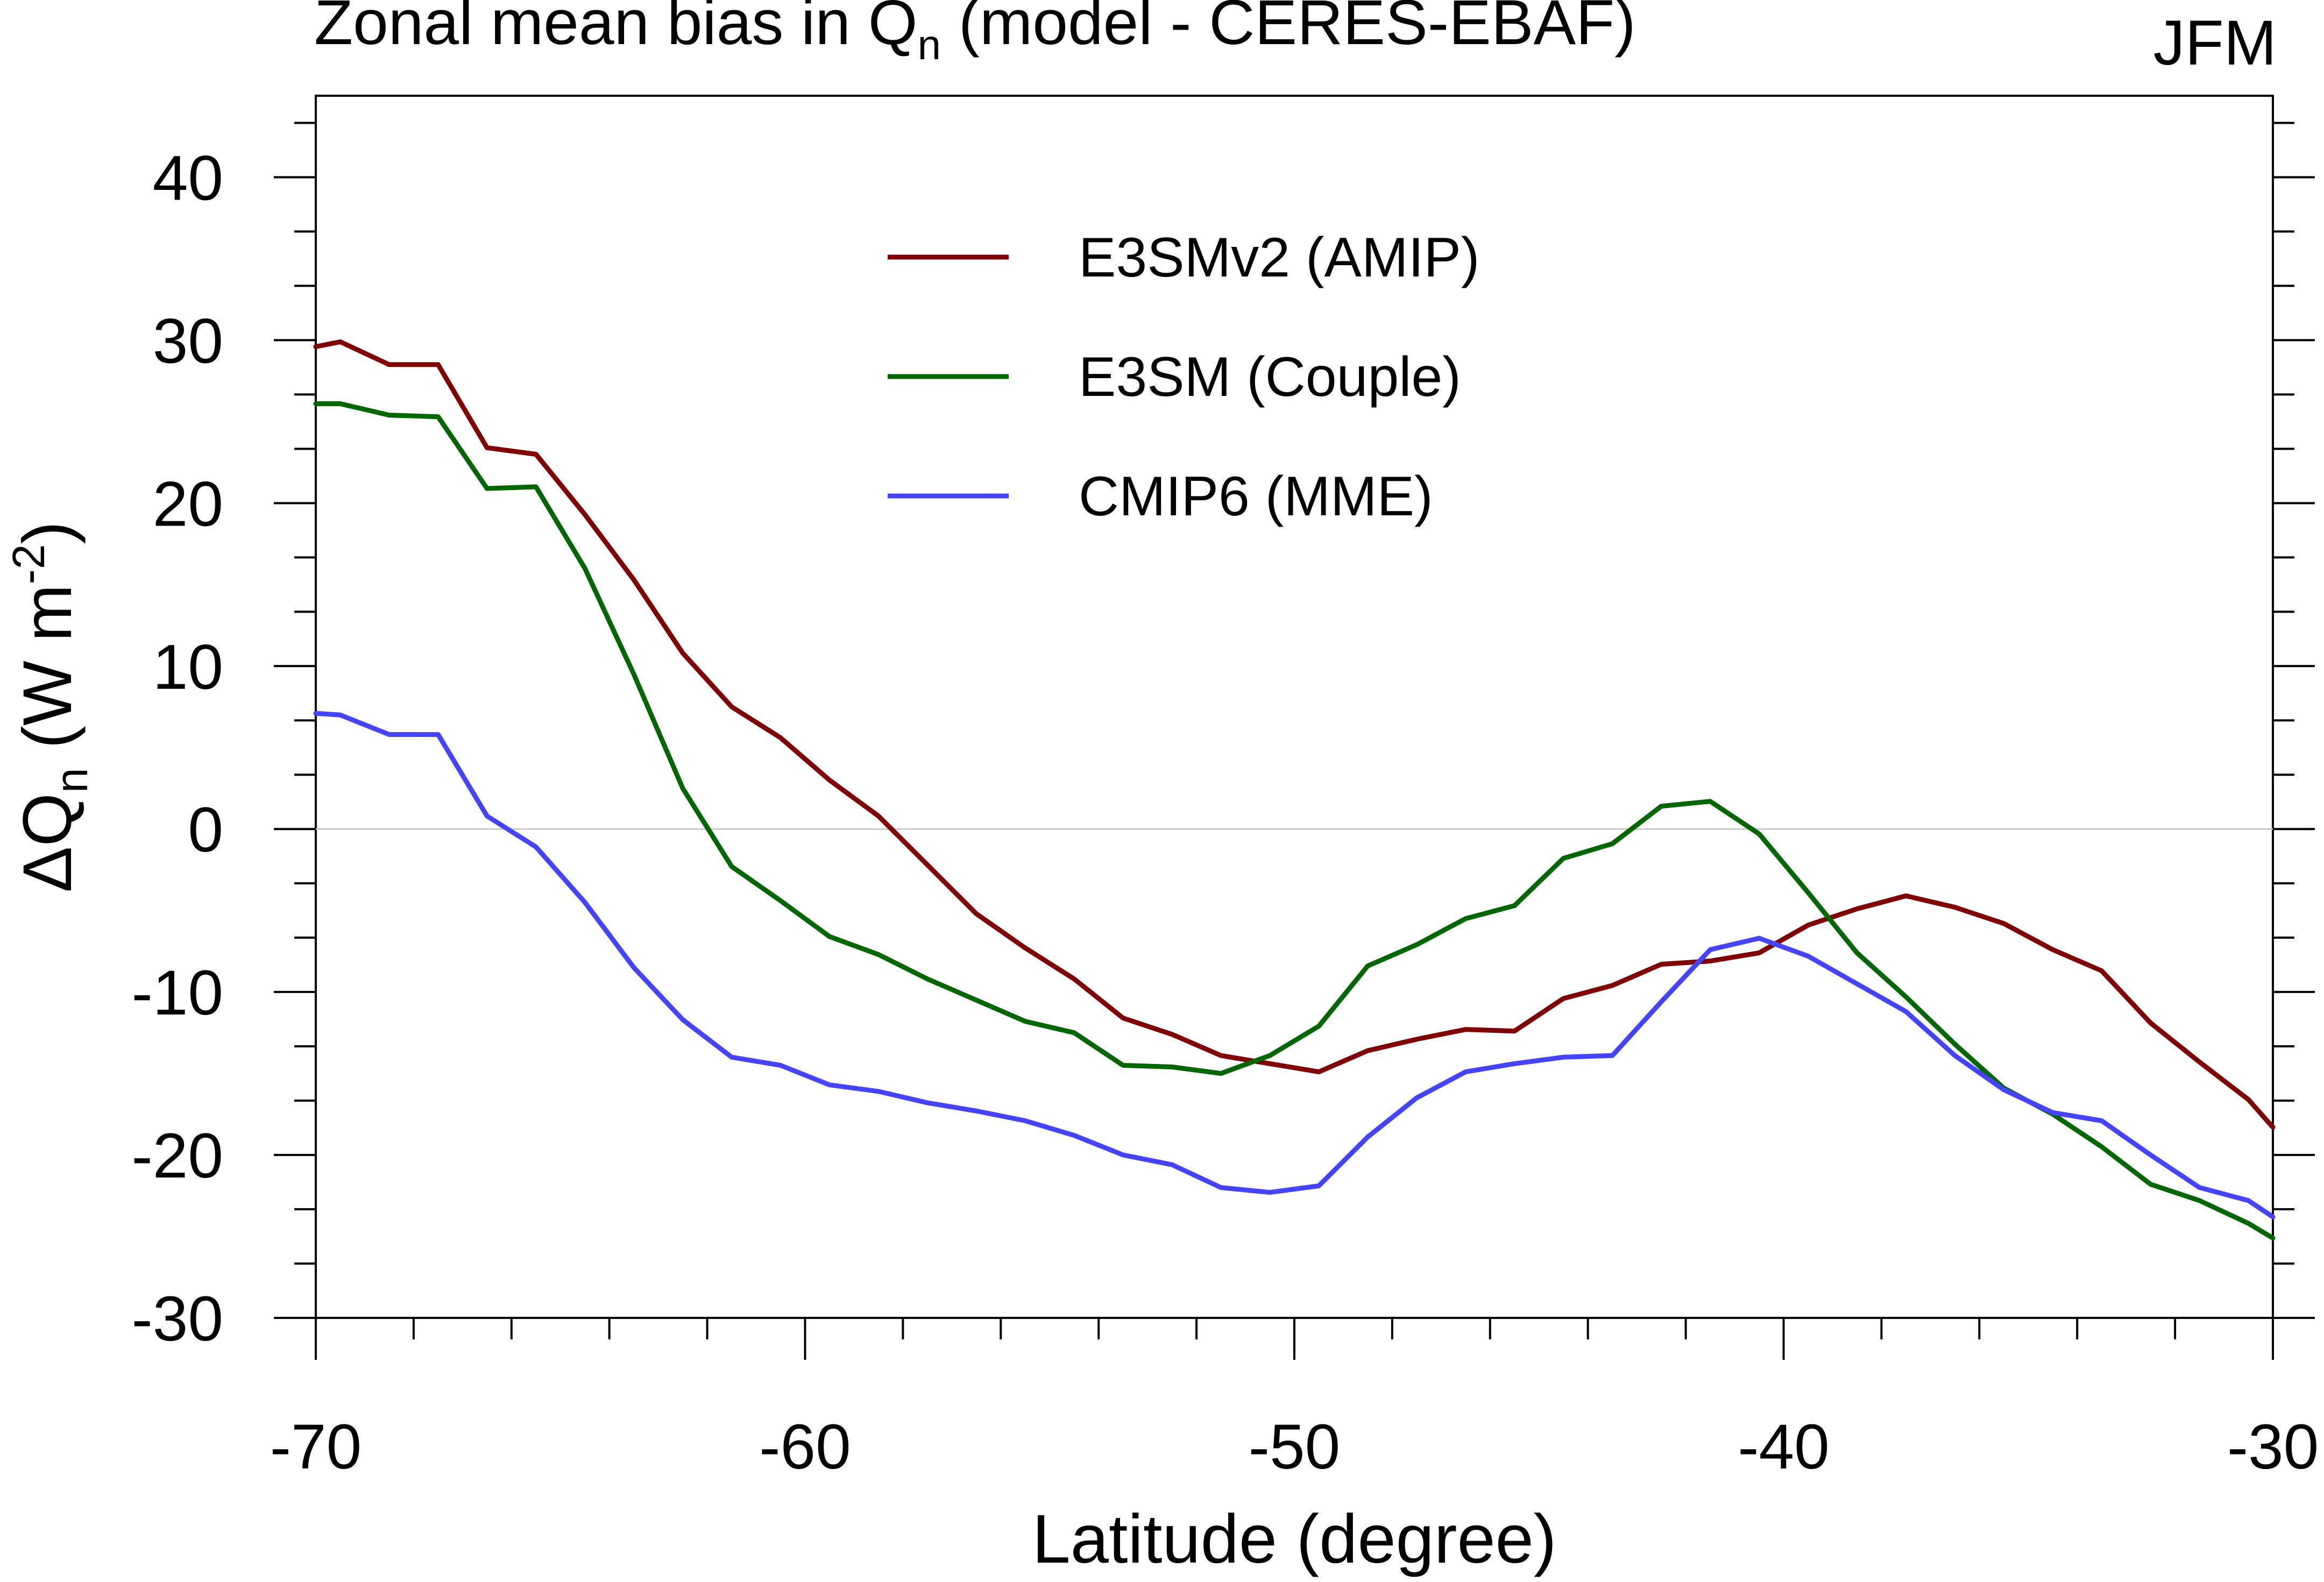 The width and height of the screenshot is (2324, 1582). What do you see at coordinates (1784, 1446) in the screenshot?
I see `x-tick-label: -40` at bounding box center [1784, 1446].